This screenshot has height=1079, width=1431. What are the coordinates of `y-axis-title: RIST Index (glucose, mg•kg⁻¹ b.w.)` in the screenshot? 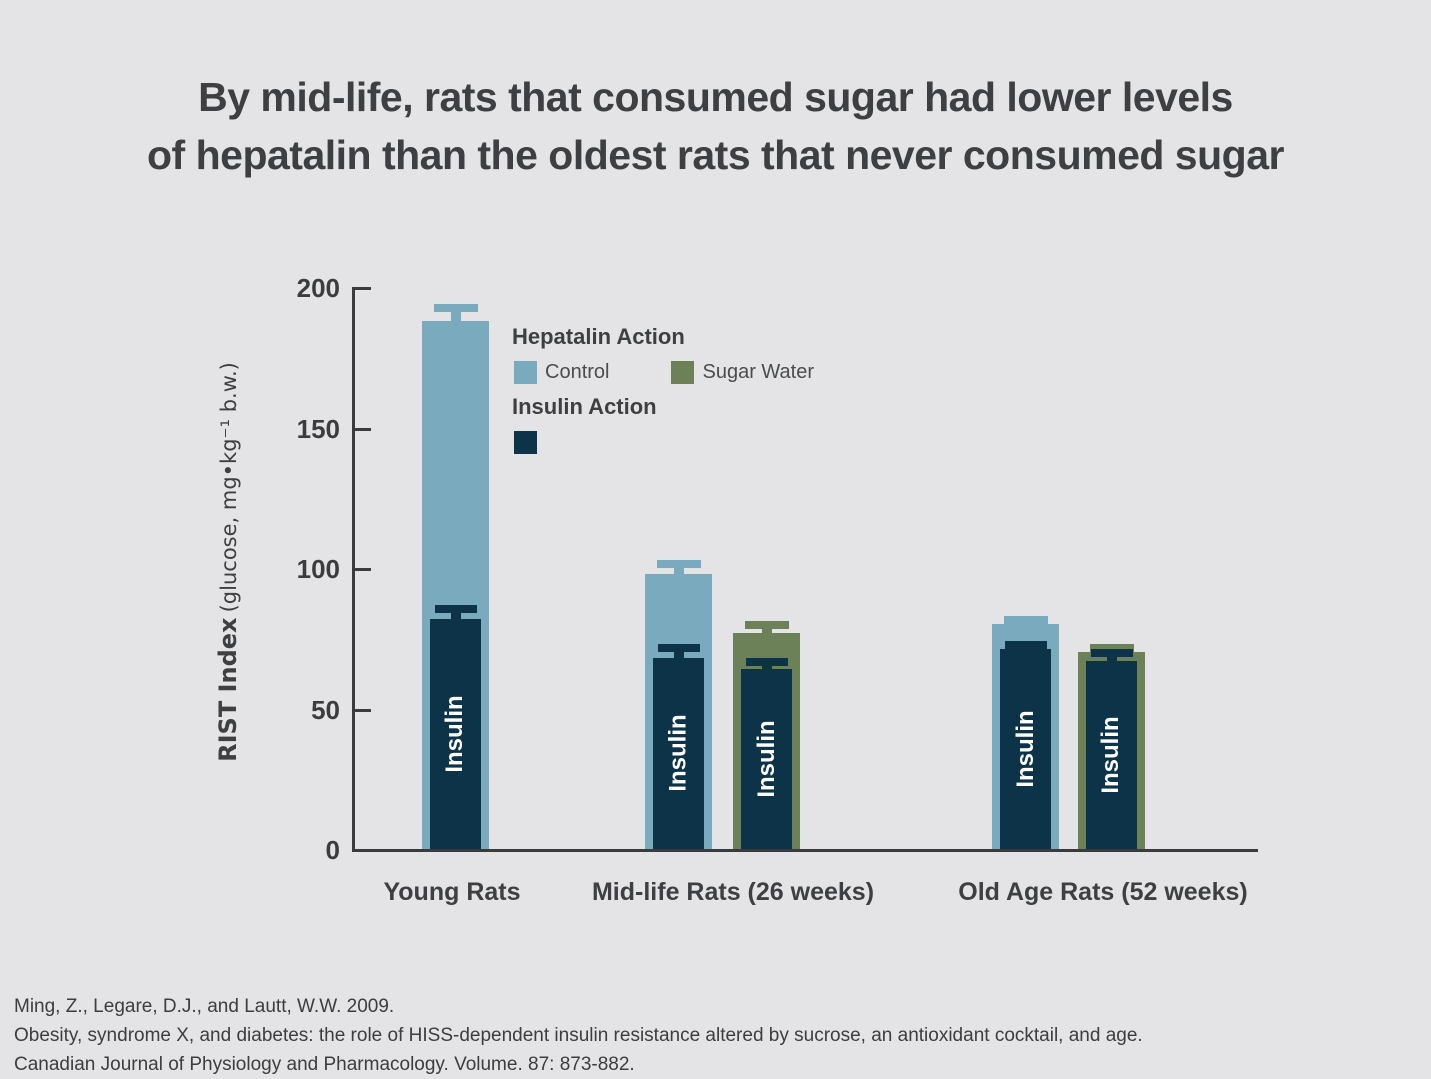 It's located at (228, 562).